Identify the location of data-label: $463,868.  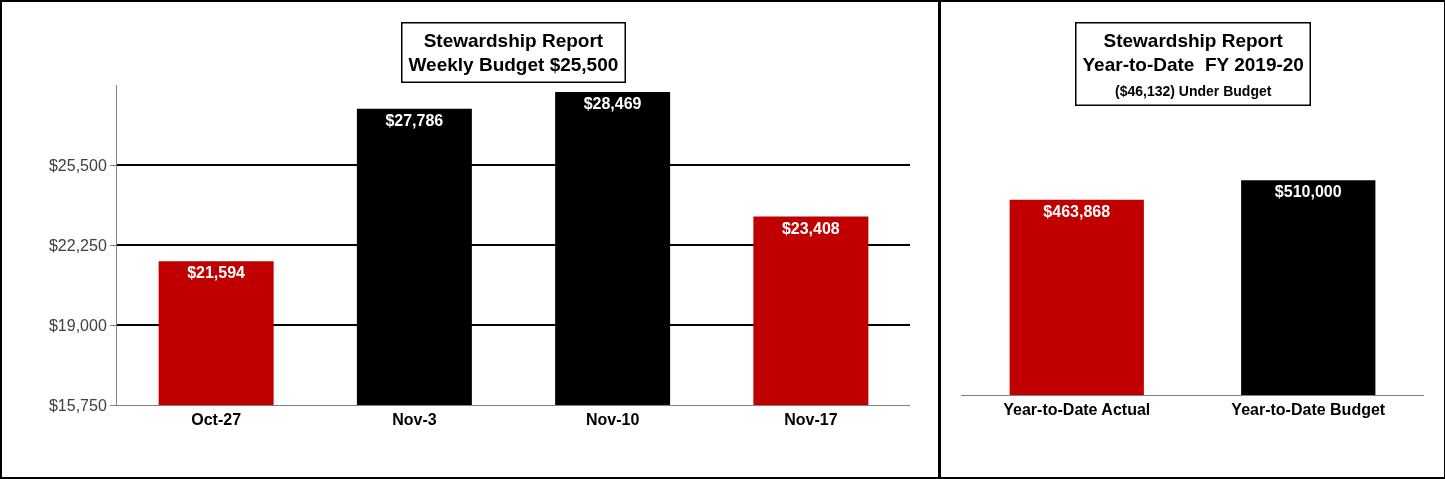
(1077, 211).